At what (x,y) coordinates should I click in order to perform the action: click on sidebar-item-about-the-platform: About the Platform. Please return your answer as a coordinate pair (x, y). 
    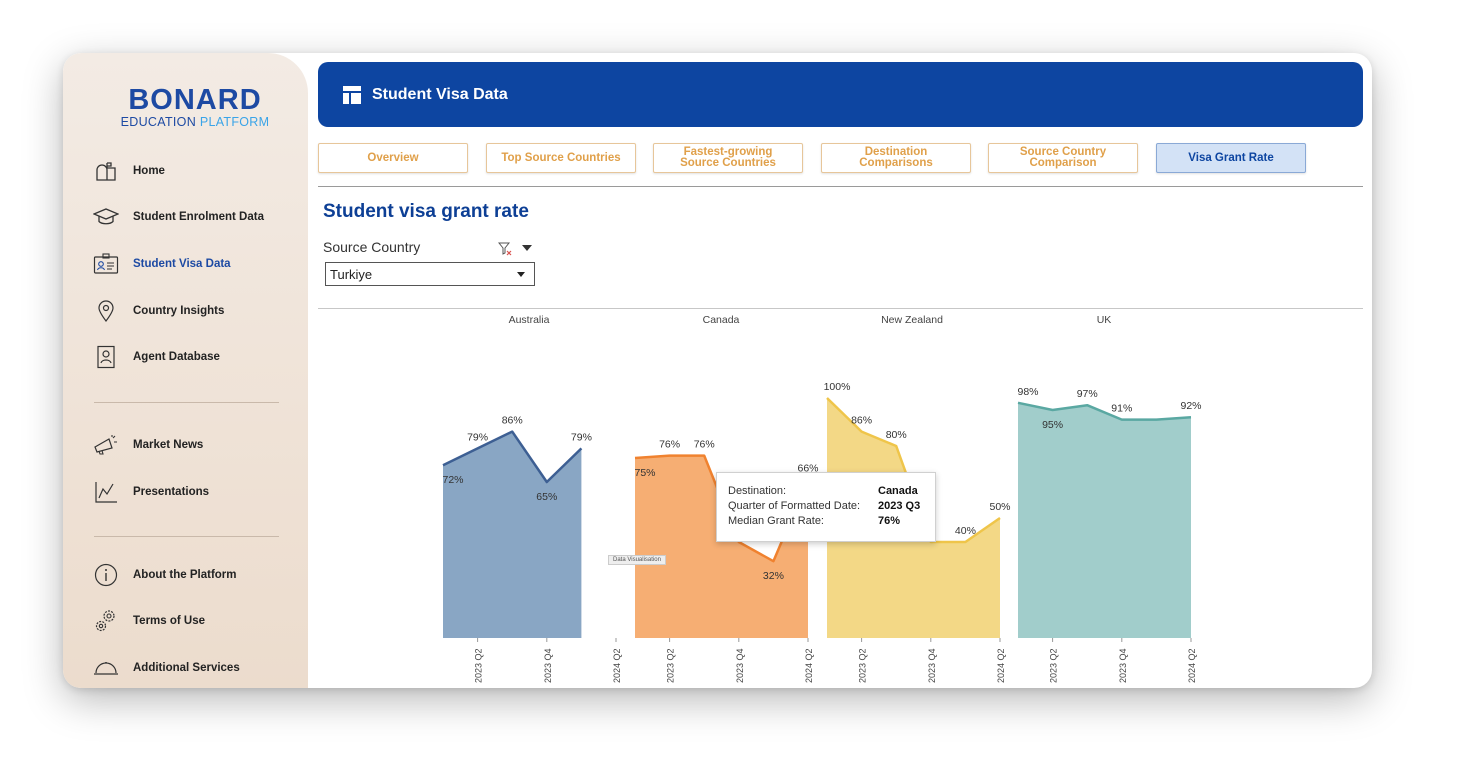
    Looking at the image, I should click on (165, 575).